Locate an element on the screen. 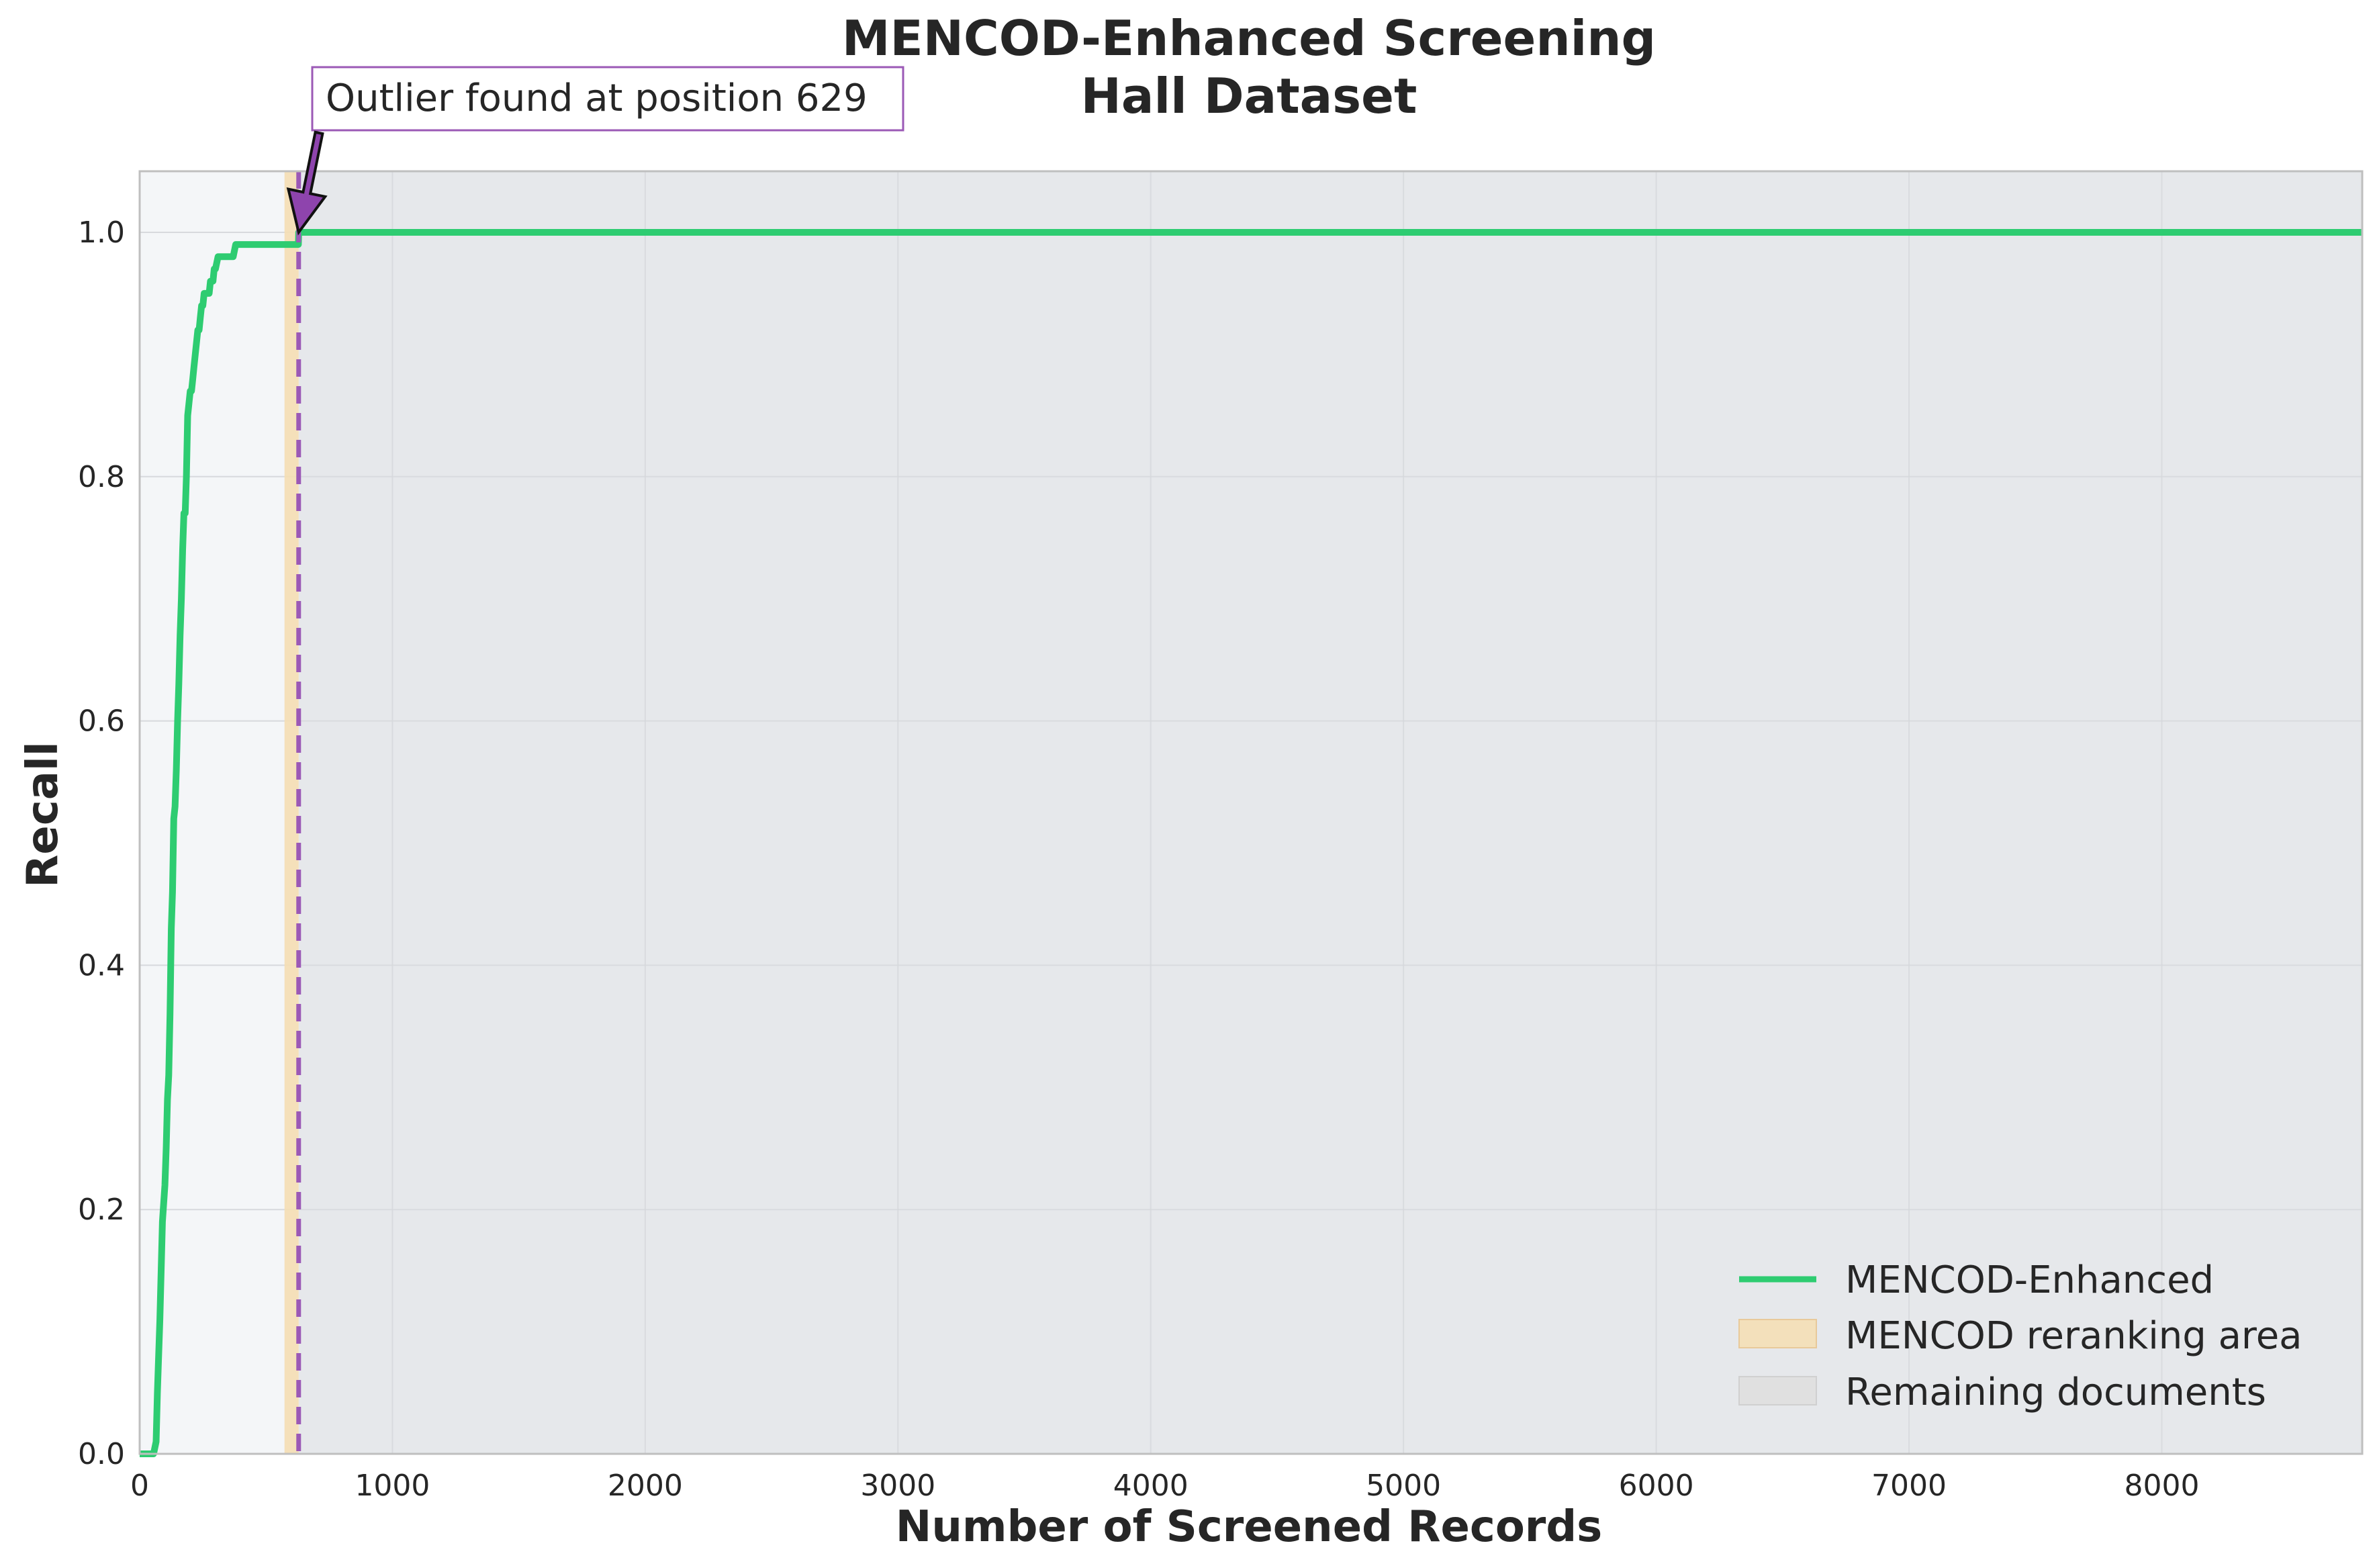  legend-swatch-reranking is located at coordinates (1777, 1333).